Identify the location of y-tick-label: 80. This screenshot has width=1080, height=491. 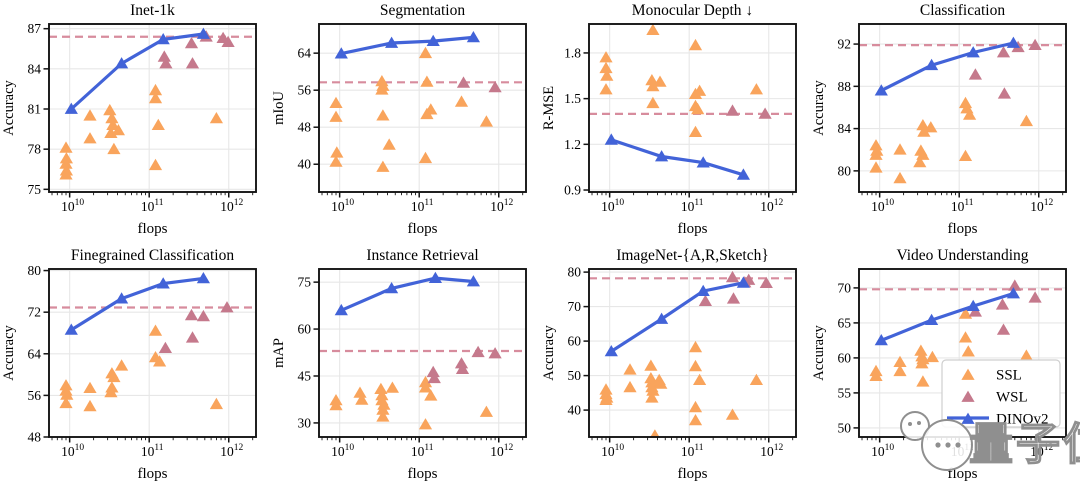
(845, 170).